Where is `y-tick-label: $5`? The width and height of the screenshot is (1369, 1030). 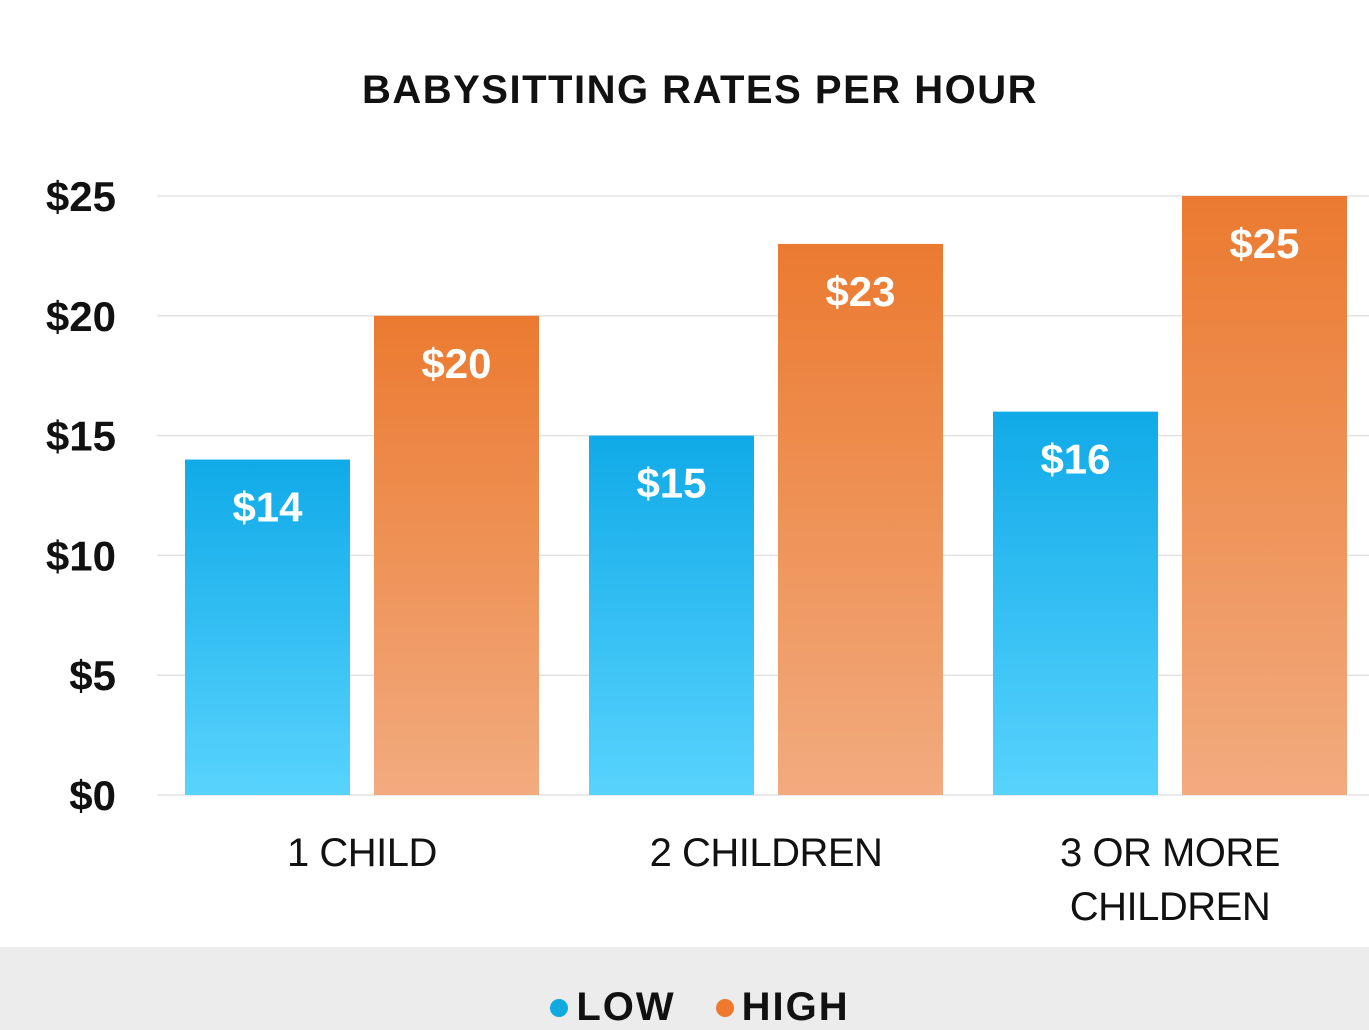 y-tick-label: $5 is located at coordinates (92, 675).